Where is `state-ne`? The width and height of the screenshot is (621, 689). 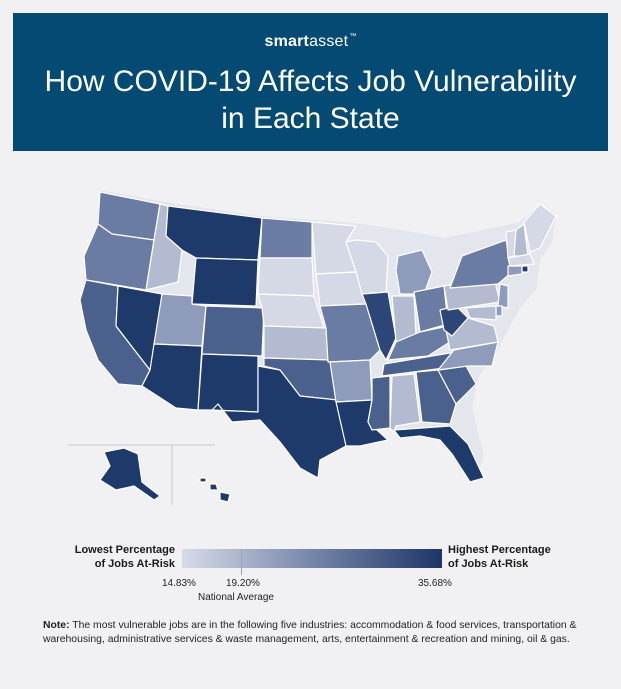 state-ne is located at coordinates (291, 311).